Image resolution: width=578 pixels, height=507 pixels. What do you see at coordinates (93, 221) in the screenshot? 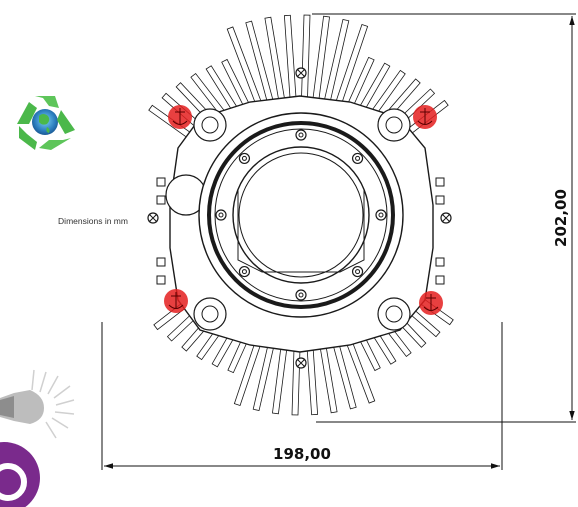
I see `dimensions-note: Dimensions in mm` at bounding box center [93, 221].